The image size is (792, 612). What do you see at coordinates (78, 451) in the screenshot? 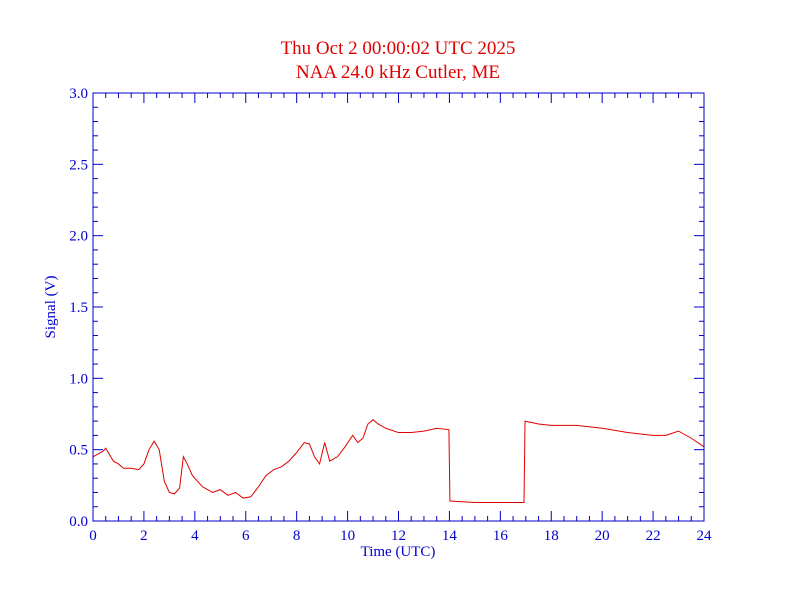
I see `y-tick-label: 0.5` at bounding box center [78, 451].